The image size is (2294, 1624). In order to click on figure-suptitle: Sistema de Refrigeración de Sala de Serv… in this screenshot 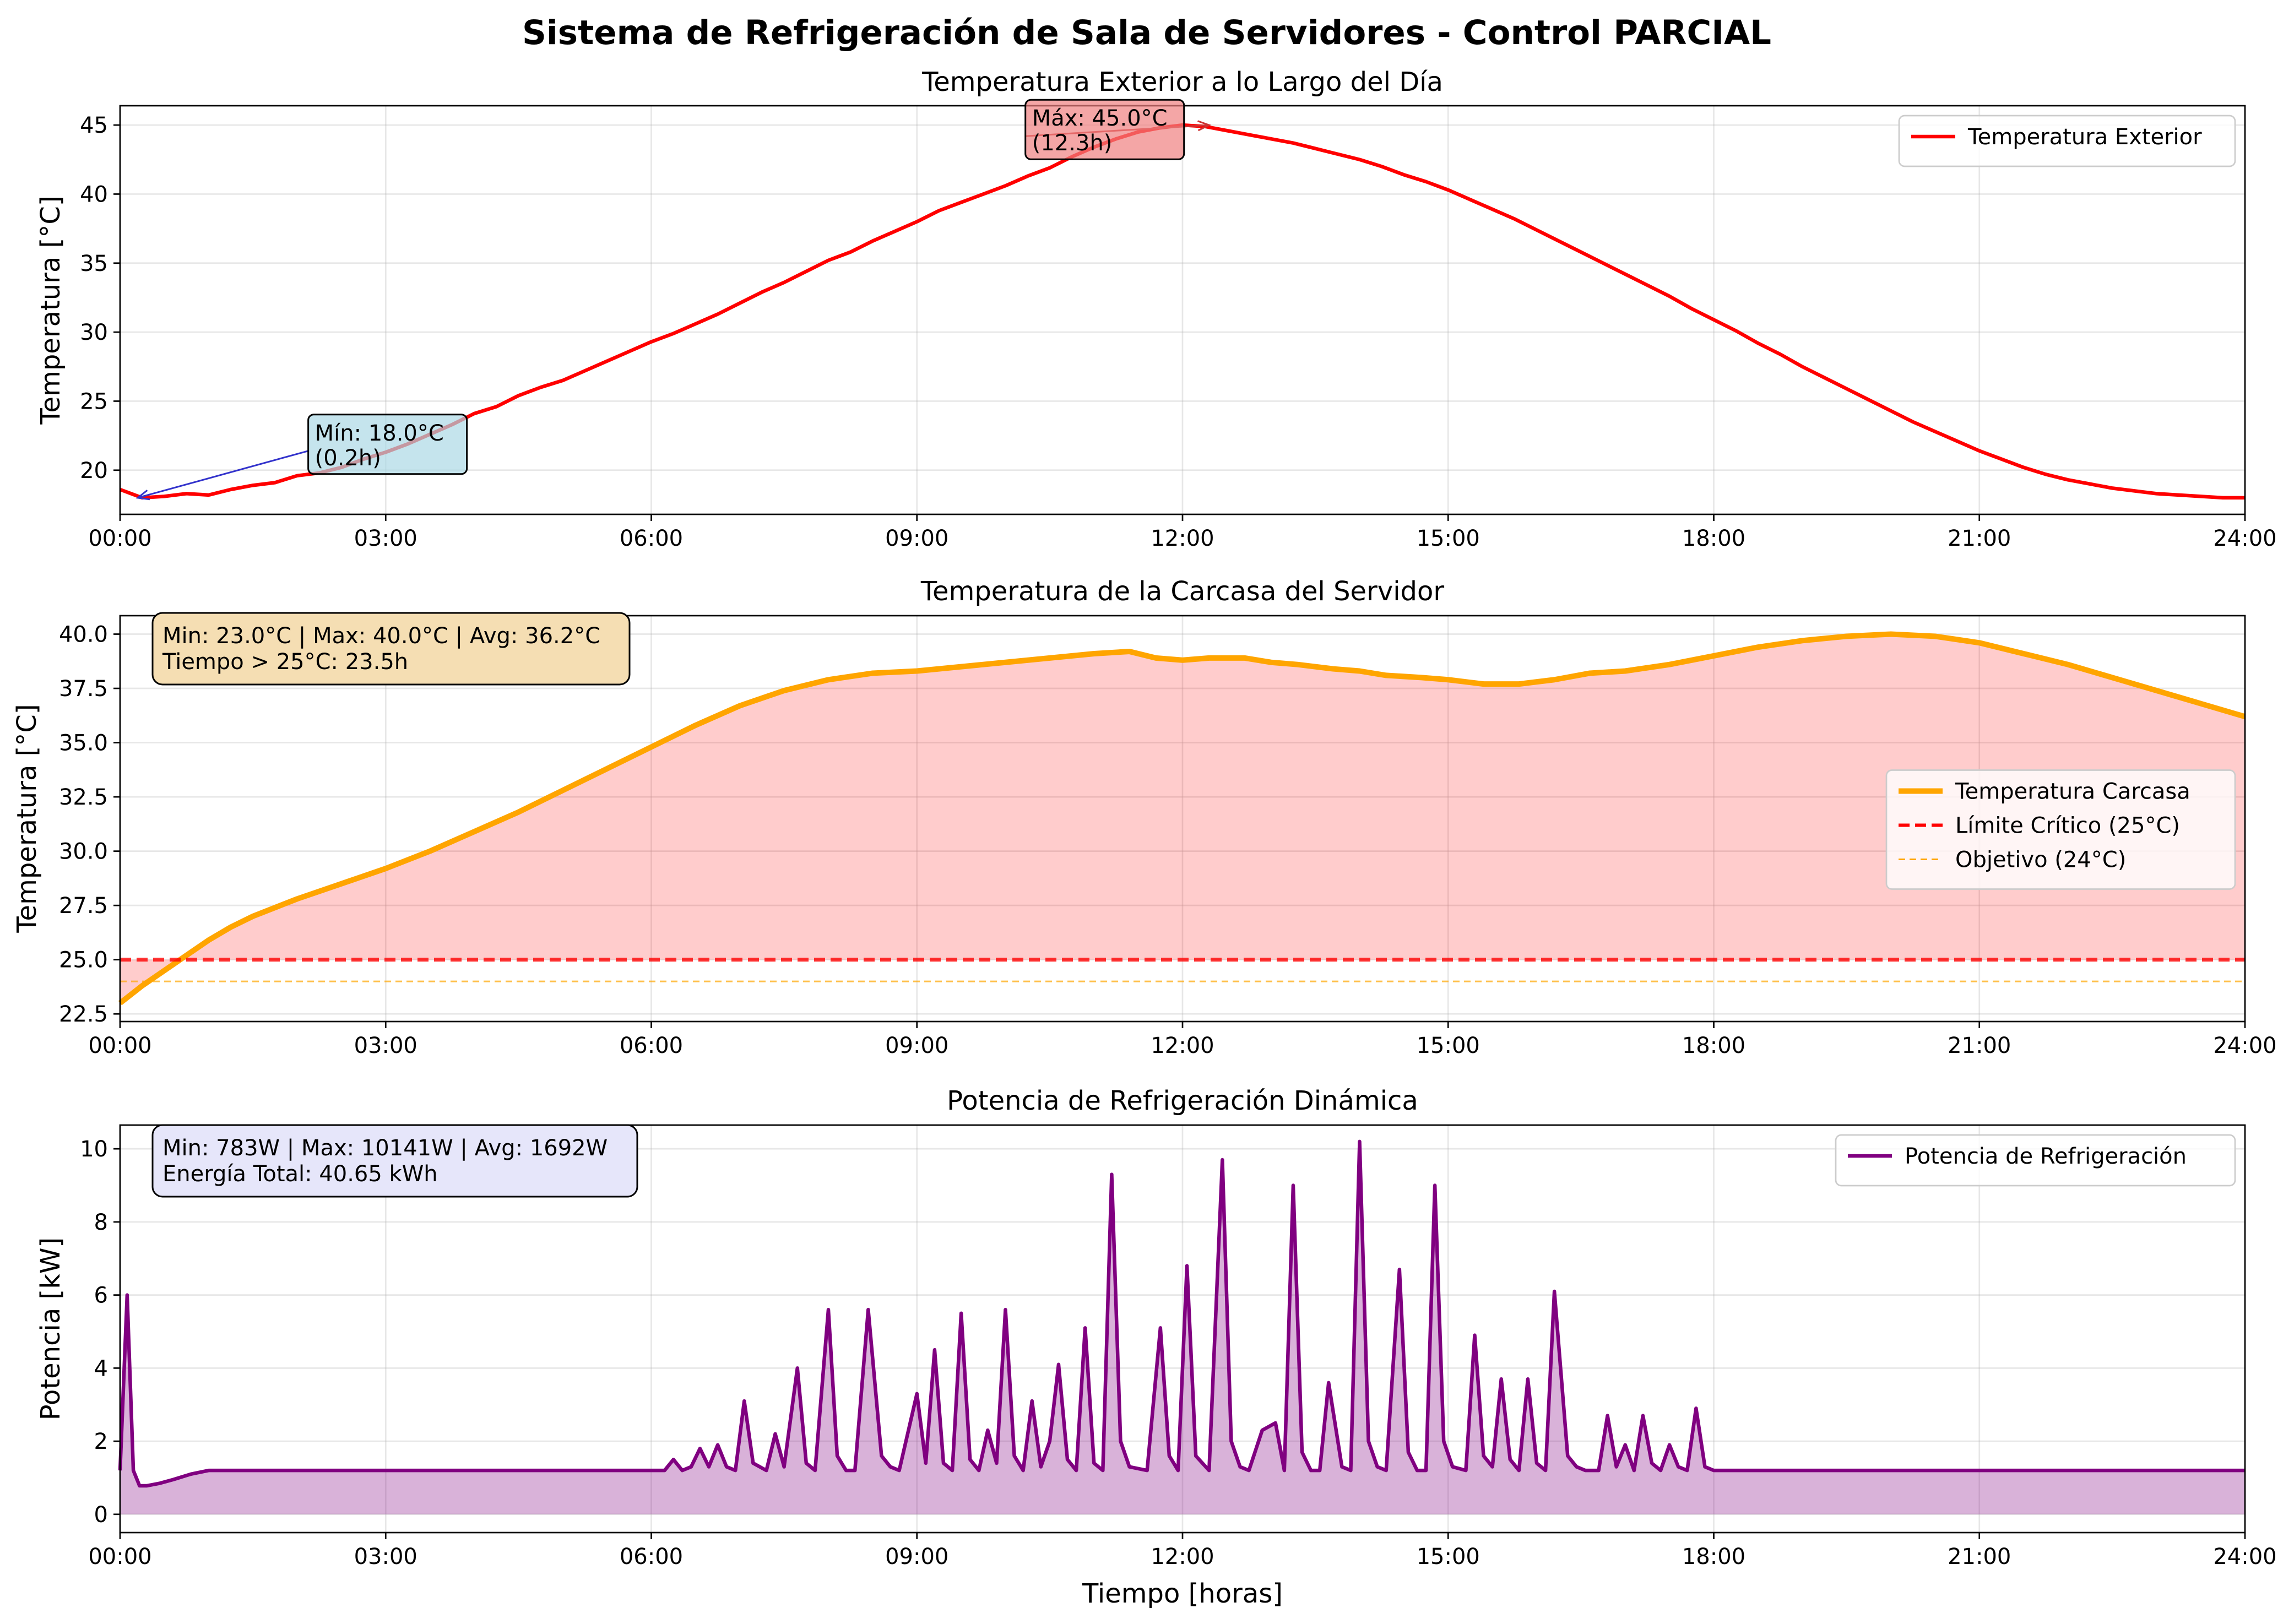, I will do `click(1146, 32)`.